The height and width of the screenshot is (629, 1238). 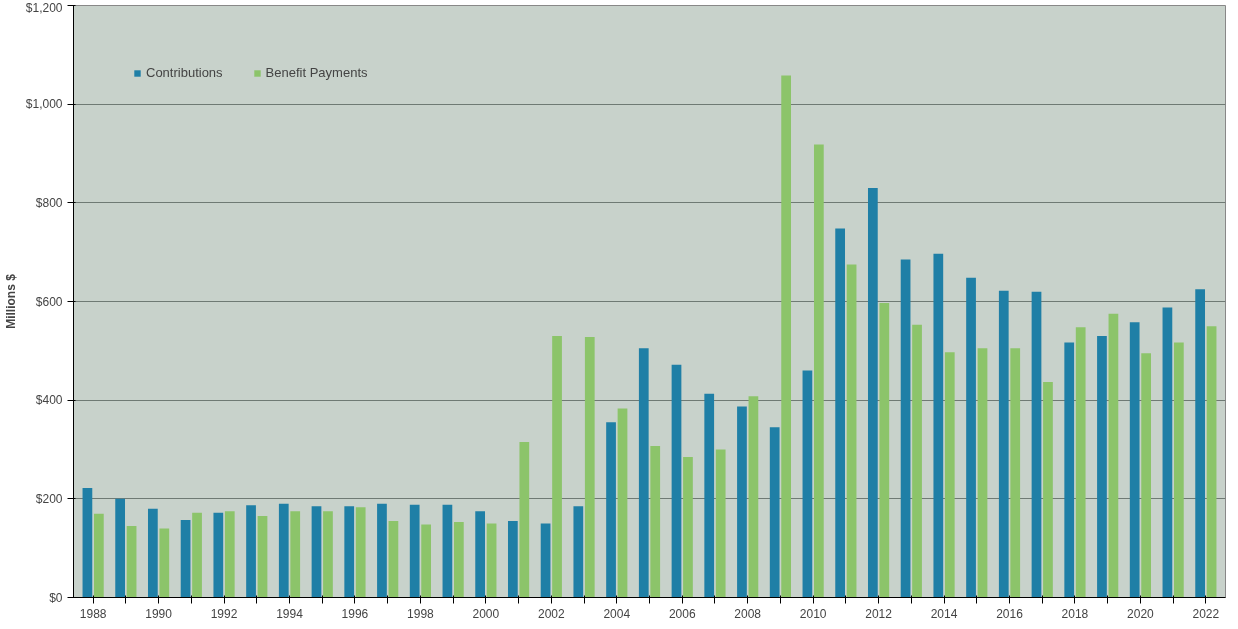 What do you see at coordinates (813, 613) in the screenshot?
I see `x-tick-label: 2010` at bounding box center [813, 613].